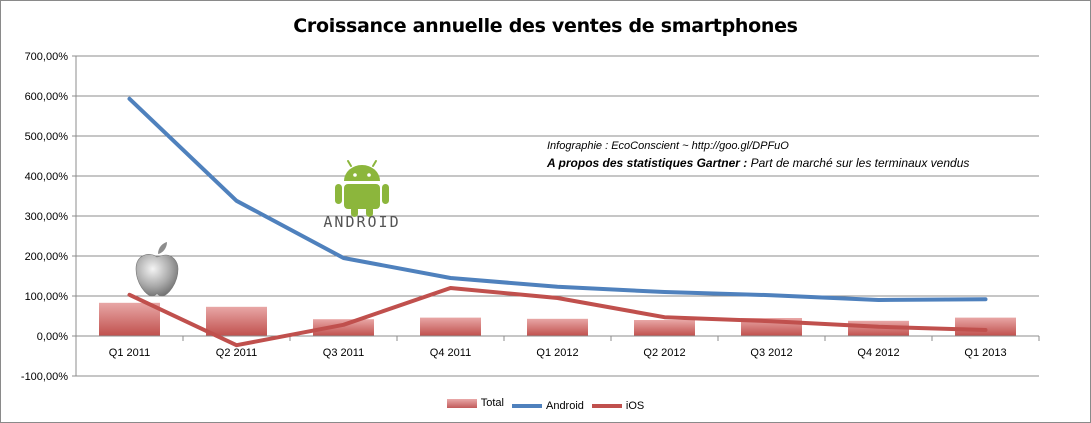 This screenshot has height=423, width=1091. Describe the element at coordinates (47, 177) in the screenshot. I see `y-tick-label: 400,00%` at that location.